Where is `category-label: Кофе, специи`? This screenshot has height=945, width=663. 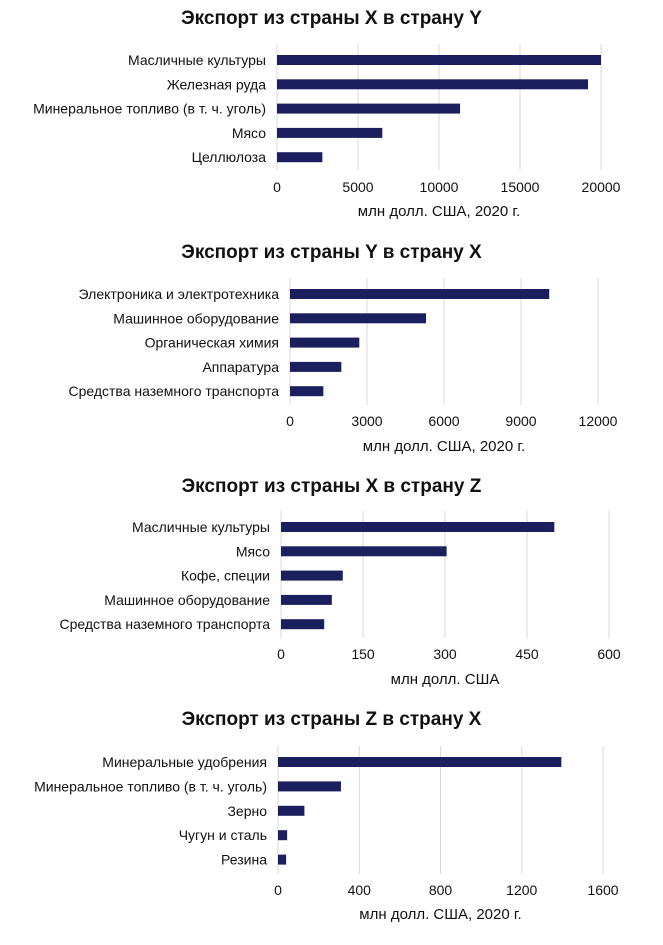 category-label: Кофе, специи is located at coordinates (225, 576).